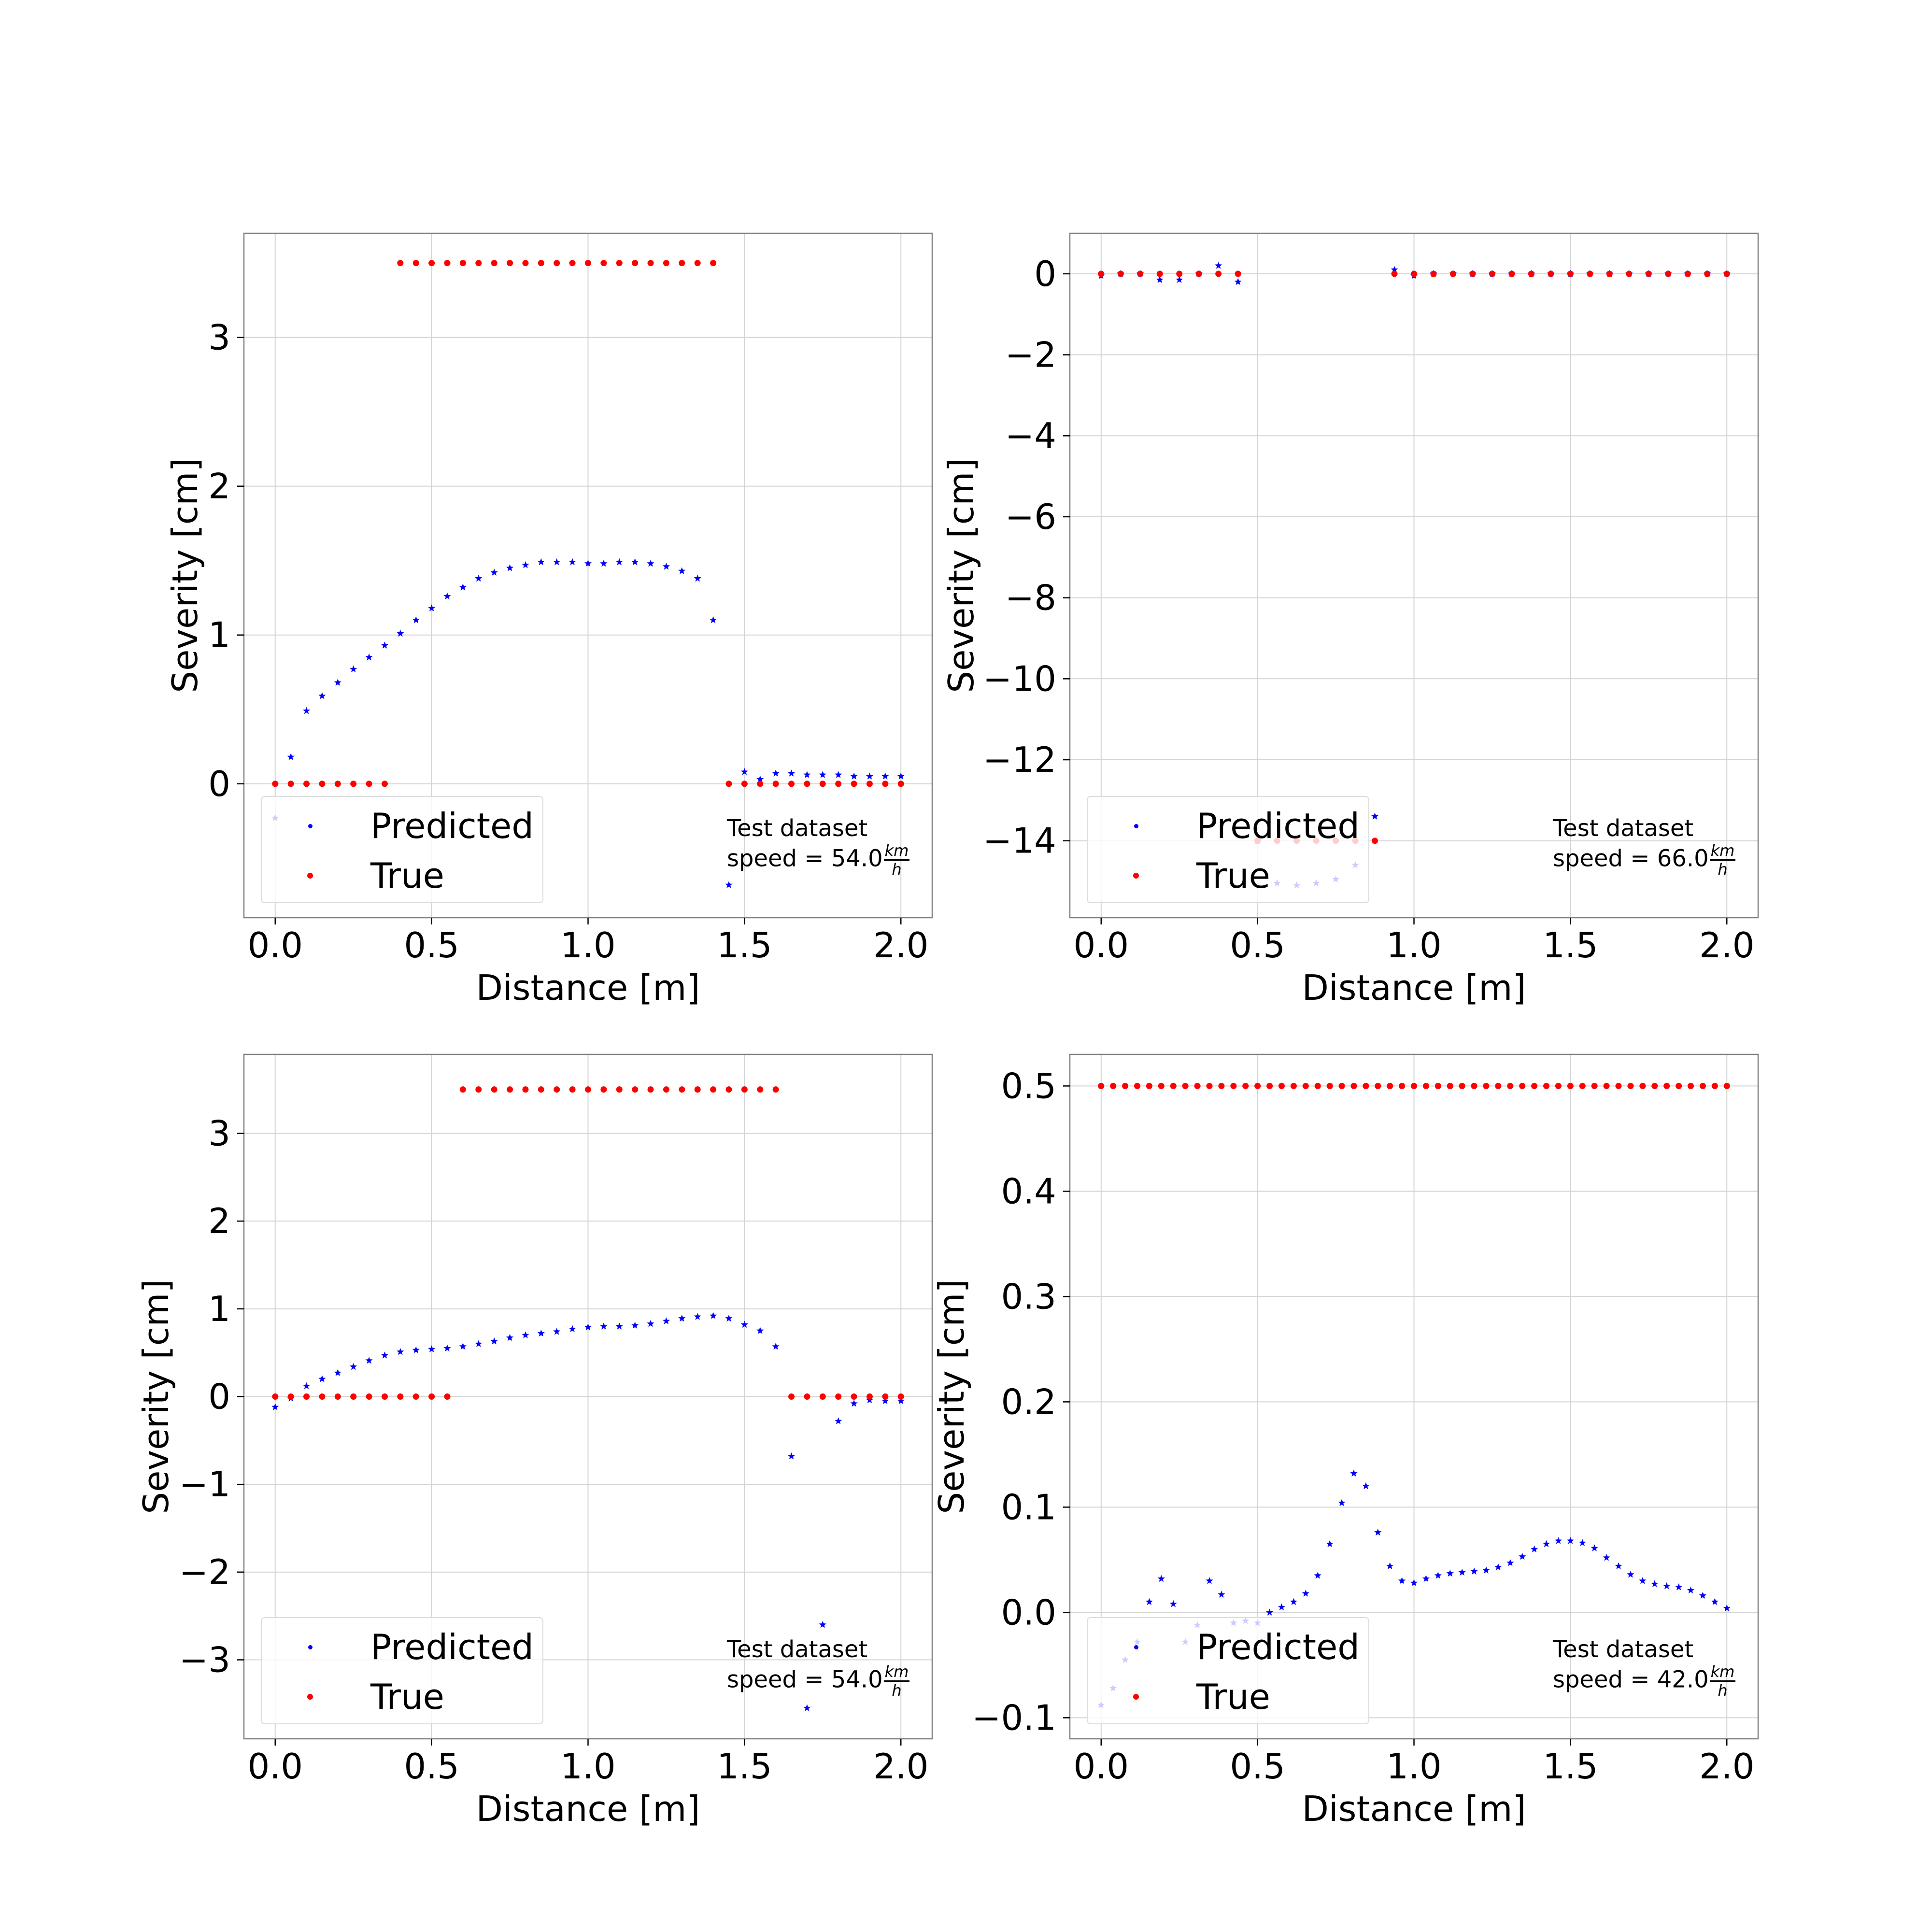 The height and width of the screenshot is (1932, 1932). Describe the element at coordinates (204, 1572) in the screenshot. I see `y-tick-label: −2` at that location.